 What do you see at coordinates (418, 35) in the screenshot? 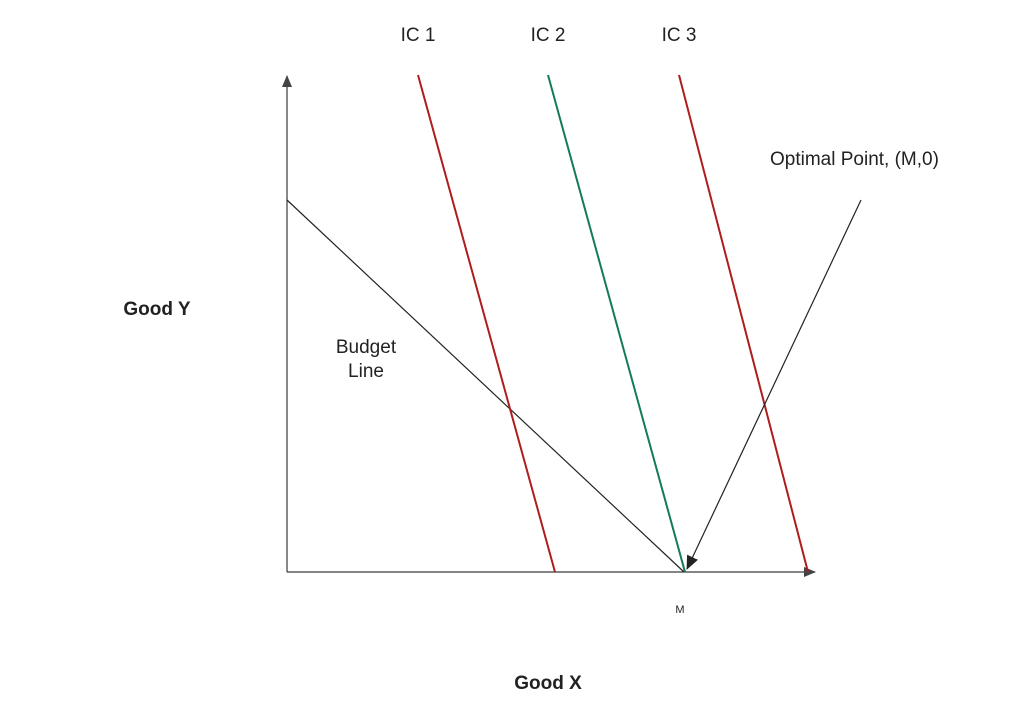
I see `ic1-label: IC 1` at bounding box center [418, 35].